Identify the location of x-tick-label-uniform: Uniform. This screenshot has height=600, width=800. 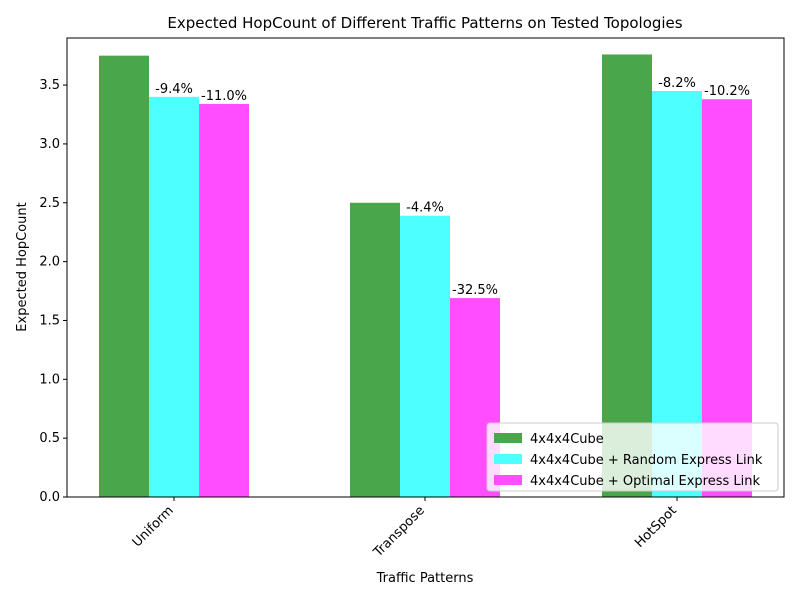
(153, 526).